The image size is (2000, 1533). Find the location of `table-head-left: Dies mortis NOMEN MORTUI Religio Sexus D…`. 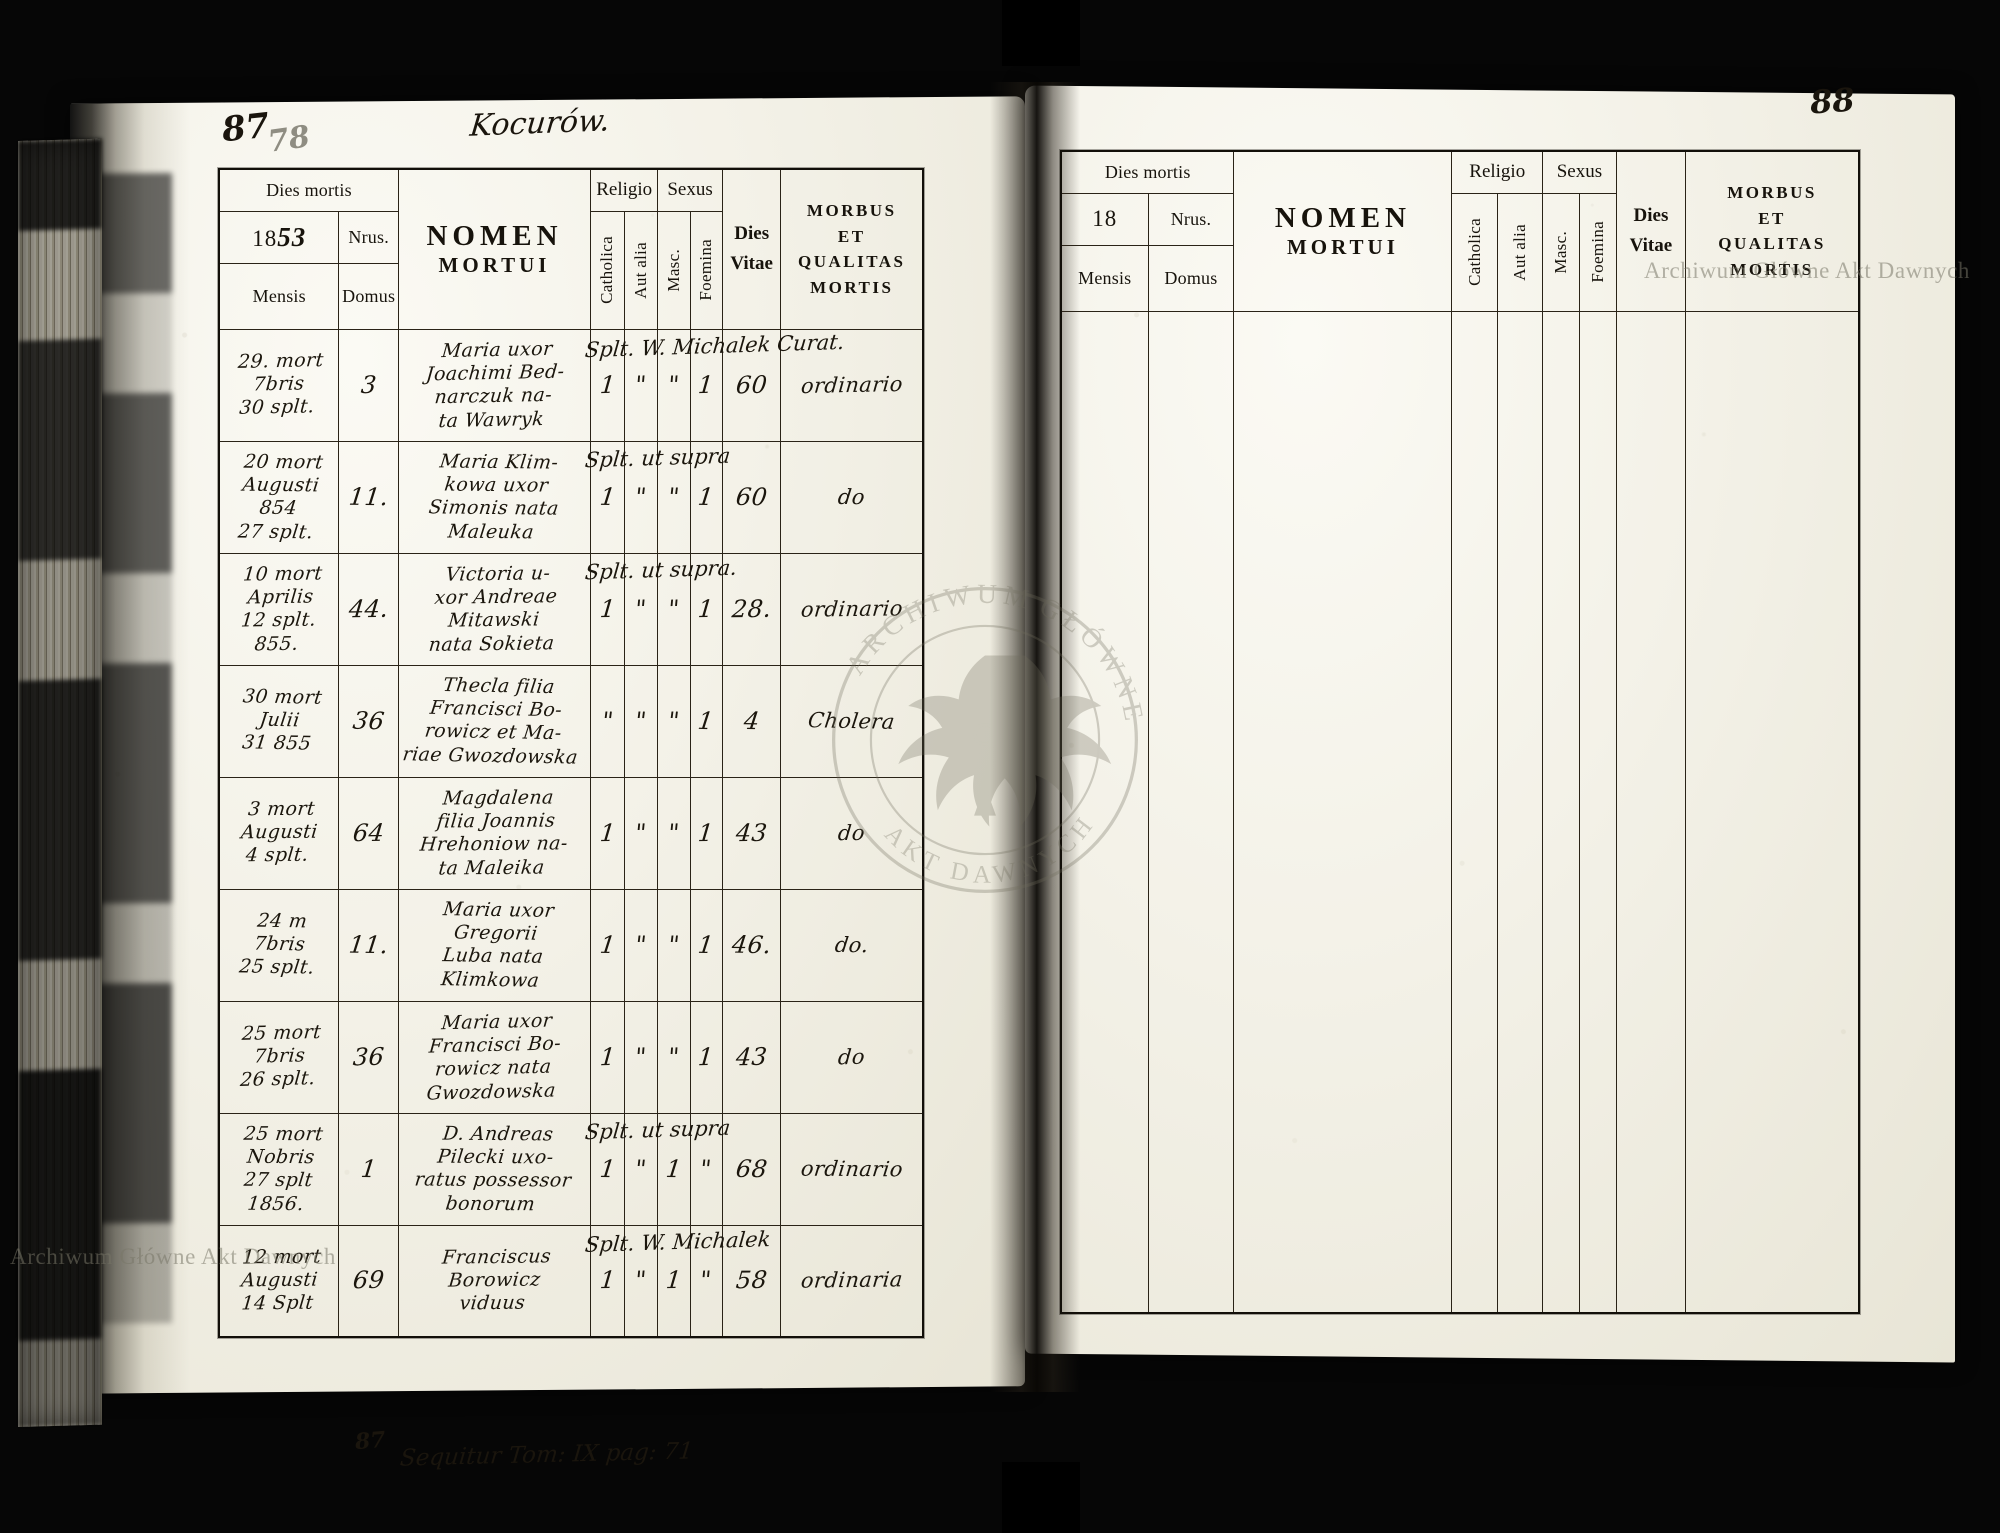

table-head-left: Dies mortis NOMEN MORTUI Religio Sexus D… is located at coordinates (571, 249).